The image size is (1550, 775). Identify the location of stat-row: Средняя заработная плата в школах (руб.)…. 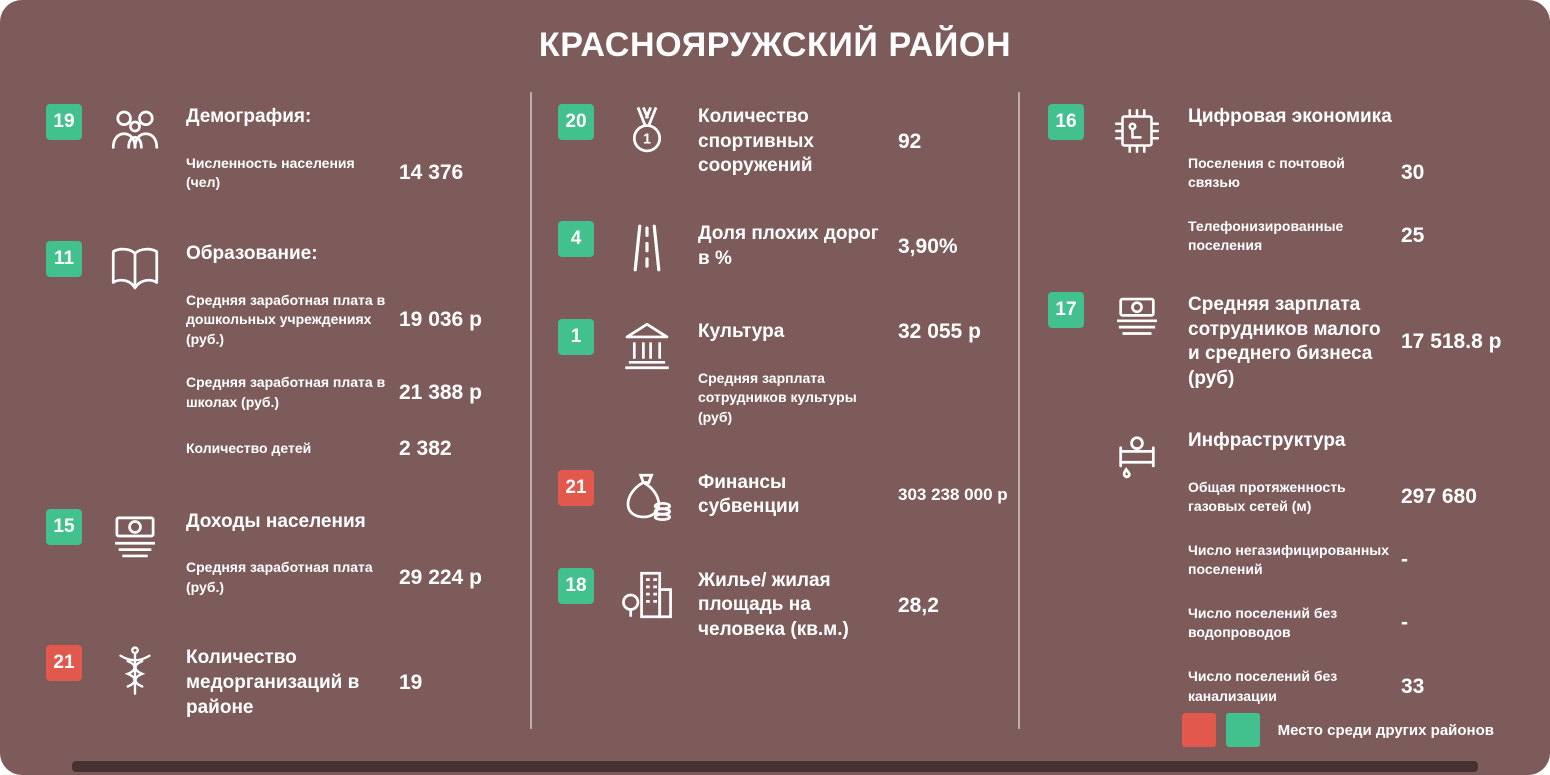
(345, 392).